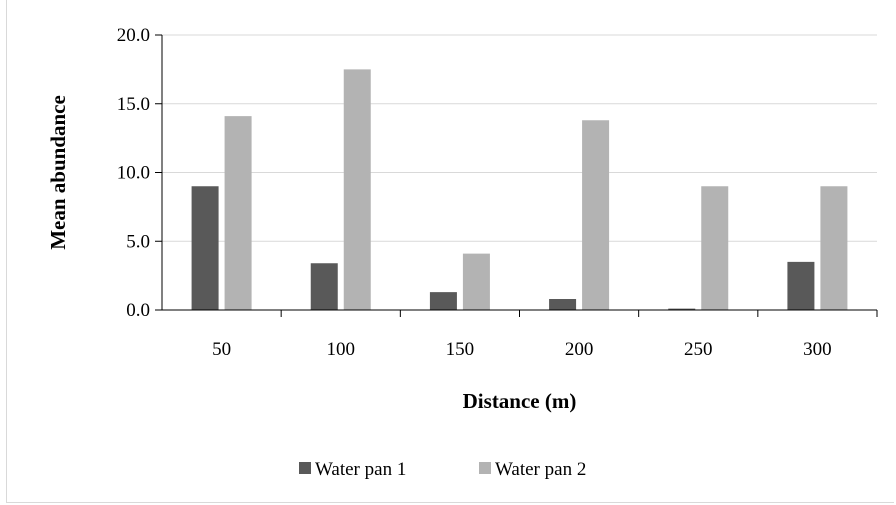 This screenshot has width=896, height=505. Describe the element at coordinates (341, 349) in the screenshot. I see `x-tick-label: 100` at that location.